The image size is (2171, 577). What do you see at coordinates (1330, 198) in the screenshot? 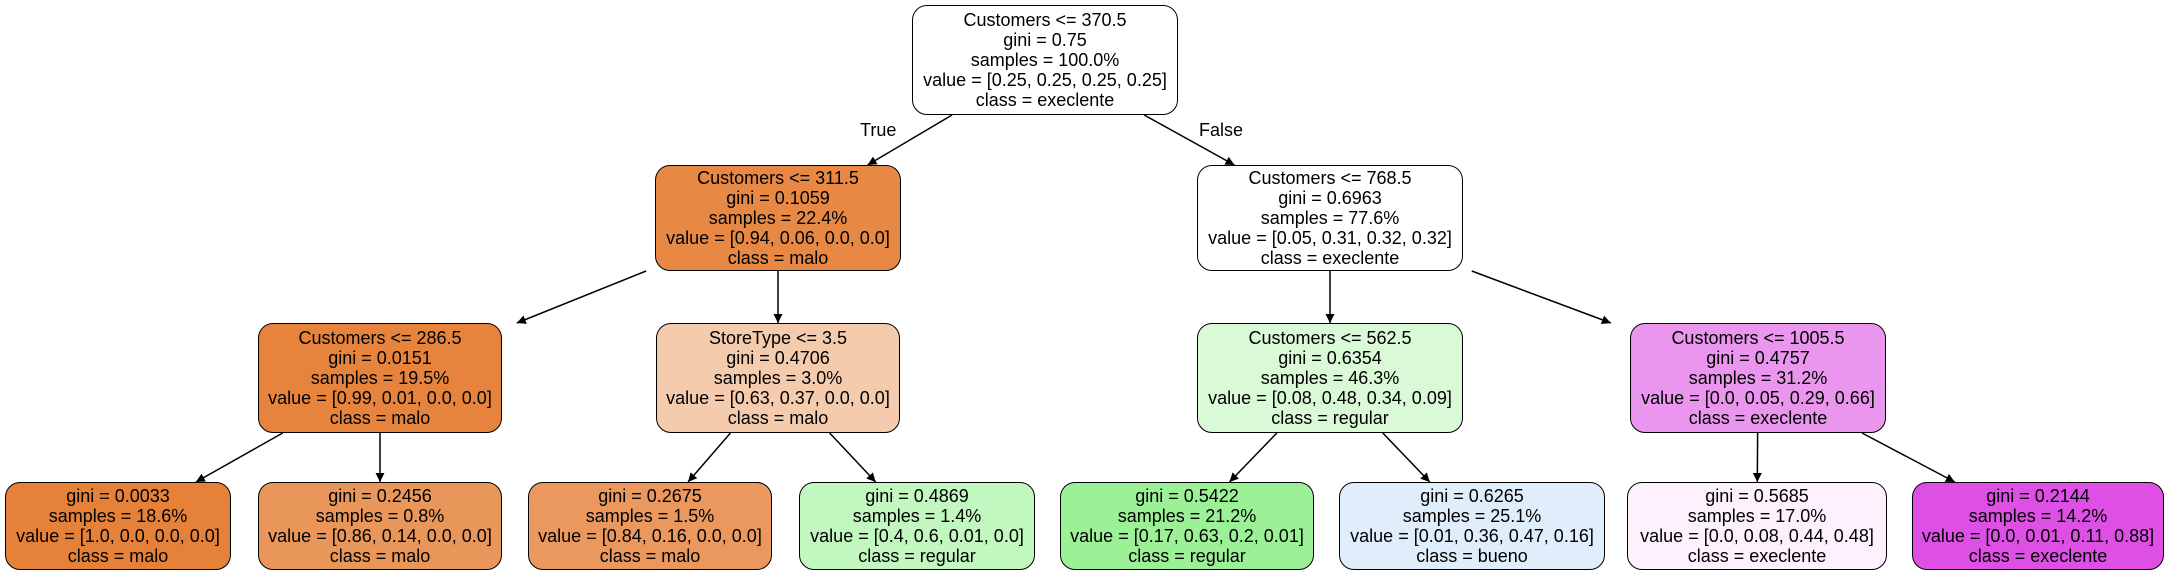
I see `node-text-line: gini = 0.6963` at bounding box center [1330, 198].